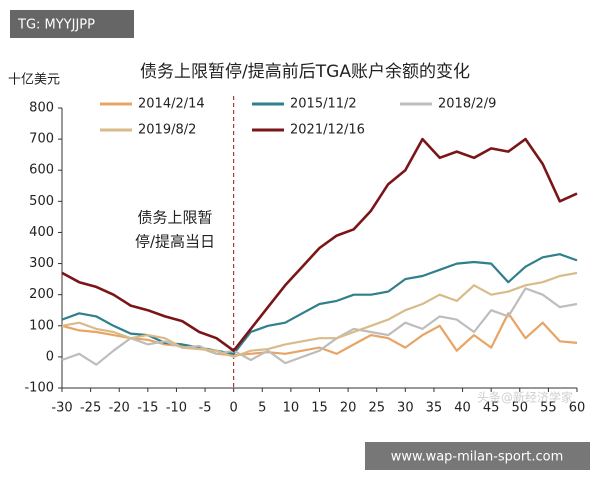  What do you see at coordinates (41, 294) in the screenshot?
I see `y-tick-label: 200` at bounding box center [41, 294].